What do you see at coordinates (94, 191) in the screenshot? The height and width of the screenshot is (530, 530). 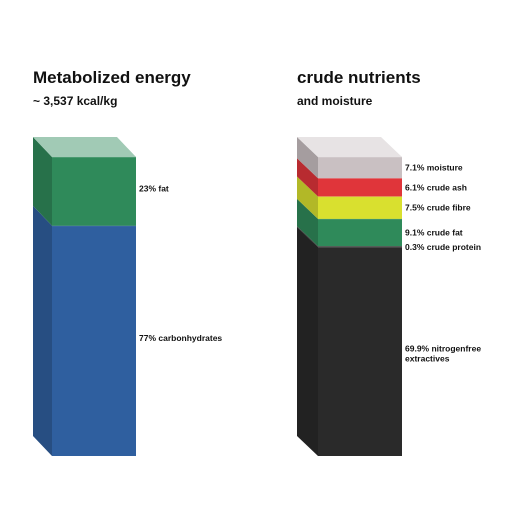 I see `chart-1-fat-bar` at bounding box center [94, 191].